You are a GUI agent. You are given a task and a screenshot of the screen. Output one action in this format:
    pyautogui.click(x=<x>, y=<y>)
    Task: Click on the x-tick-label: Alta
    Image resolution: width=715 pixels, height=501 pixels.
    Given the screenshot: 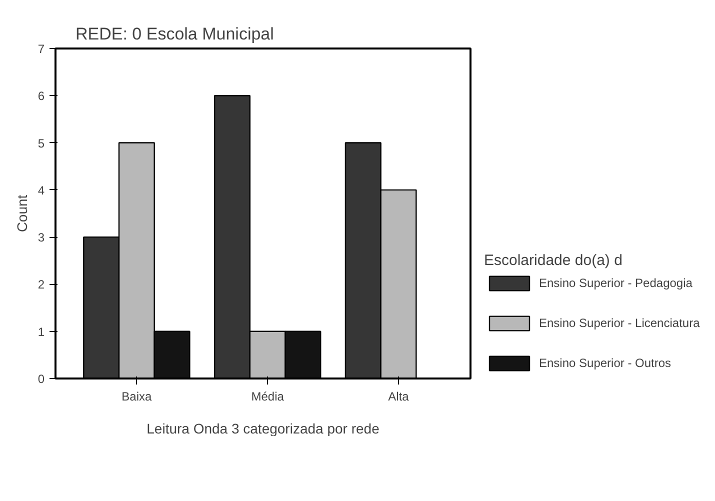 What is the action you would take?
    pyautogui.click(x=399, y=397)
    